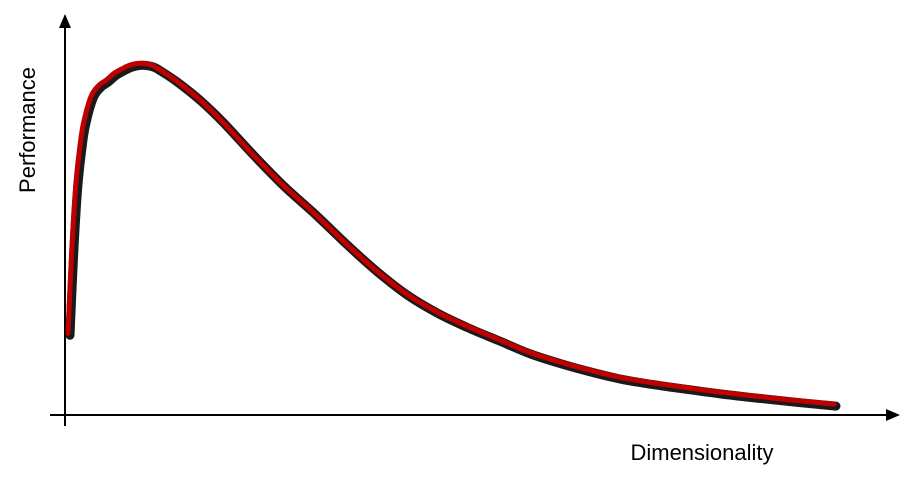  Describe the element at coordinates (893, 415) in the screenshot. I see `x-axis-arrow-icon` at that location.